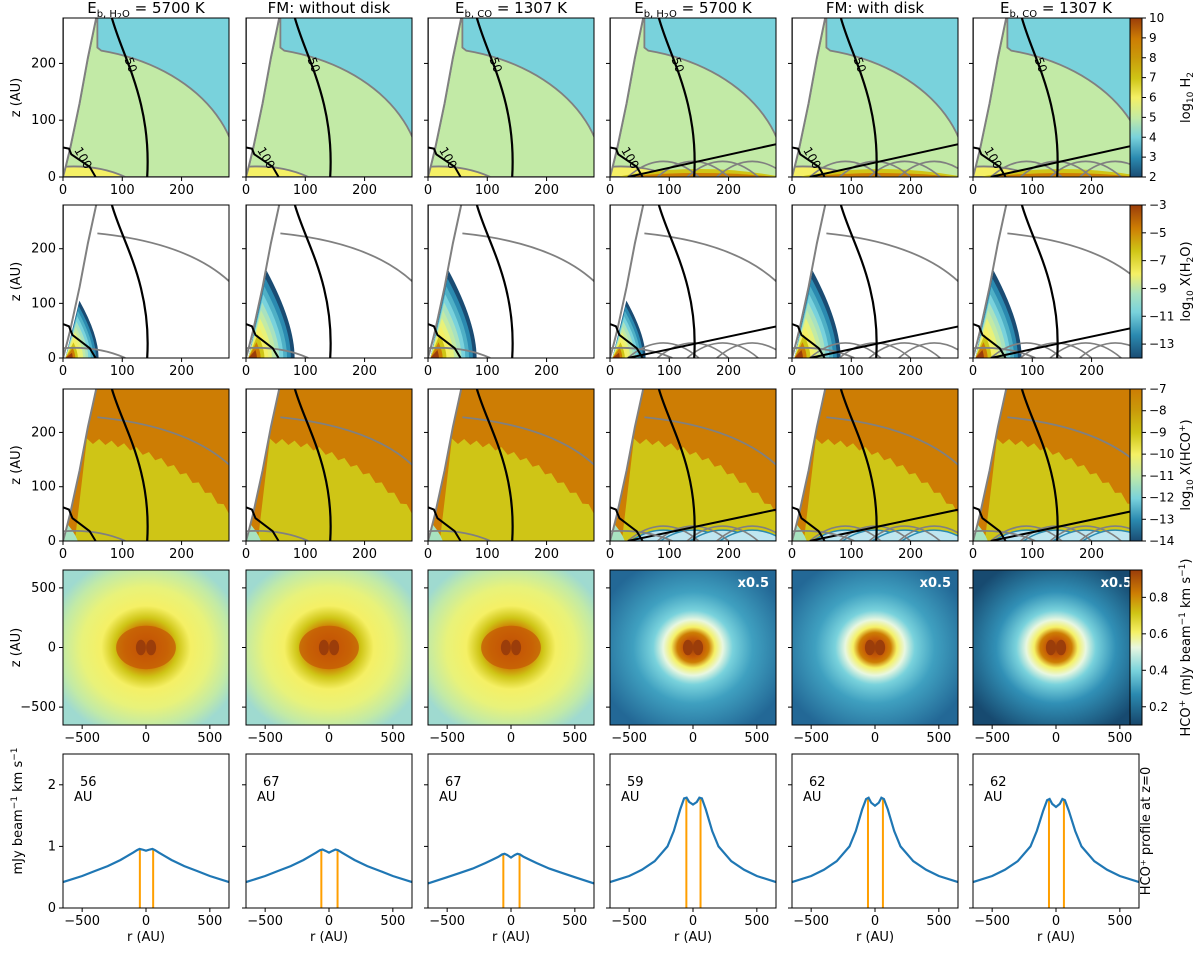 This screenshot has height=957, width=1200. Describe the element at coordinates (83, 797) in the screenshot. I see `peak-separation-unit: AU` at that location.